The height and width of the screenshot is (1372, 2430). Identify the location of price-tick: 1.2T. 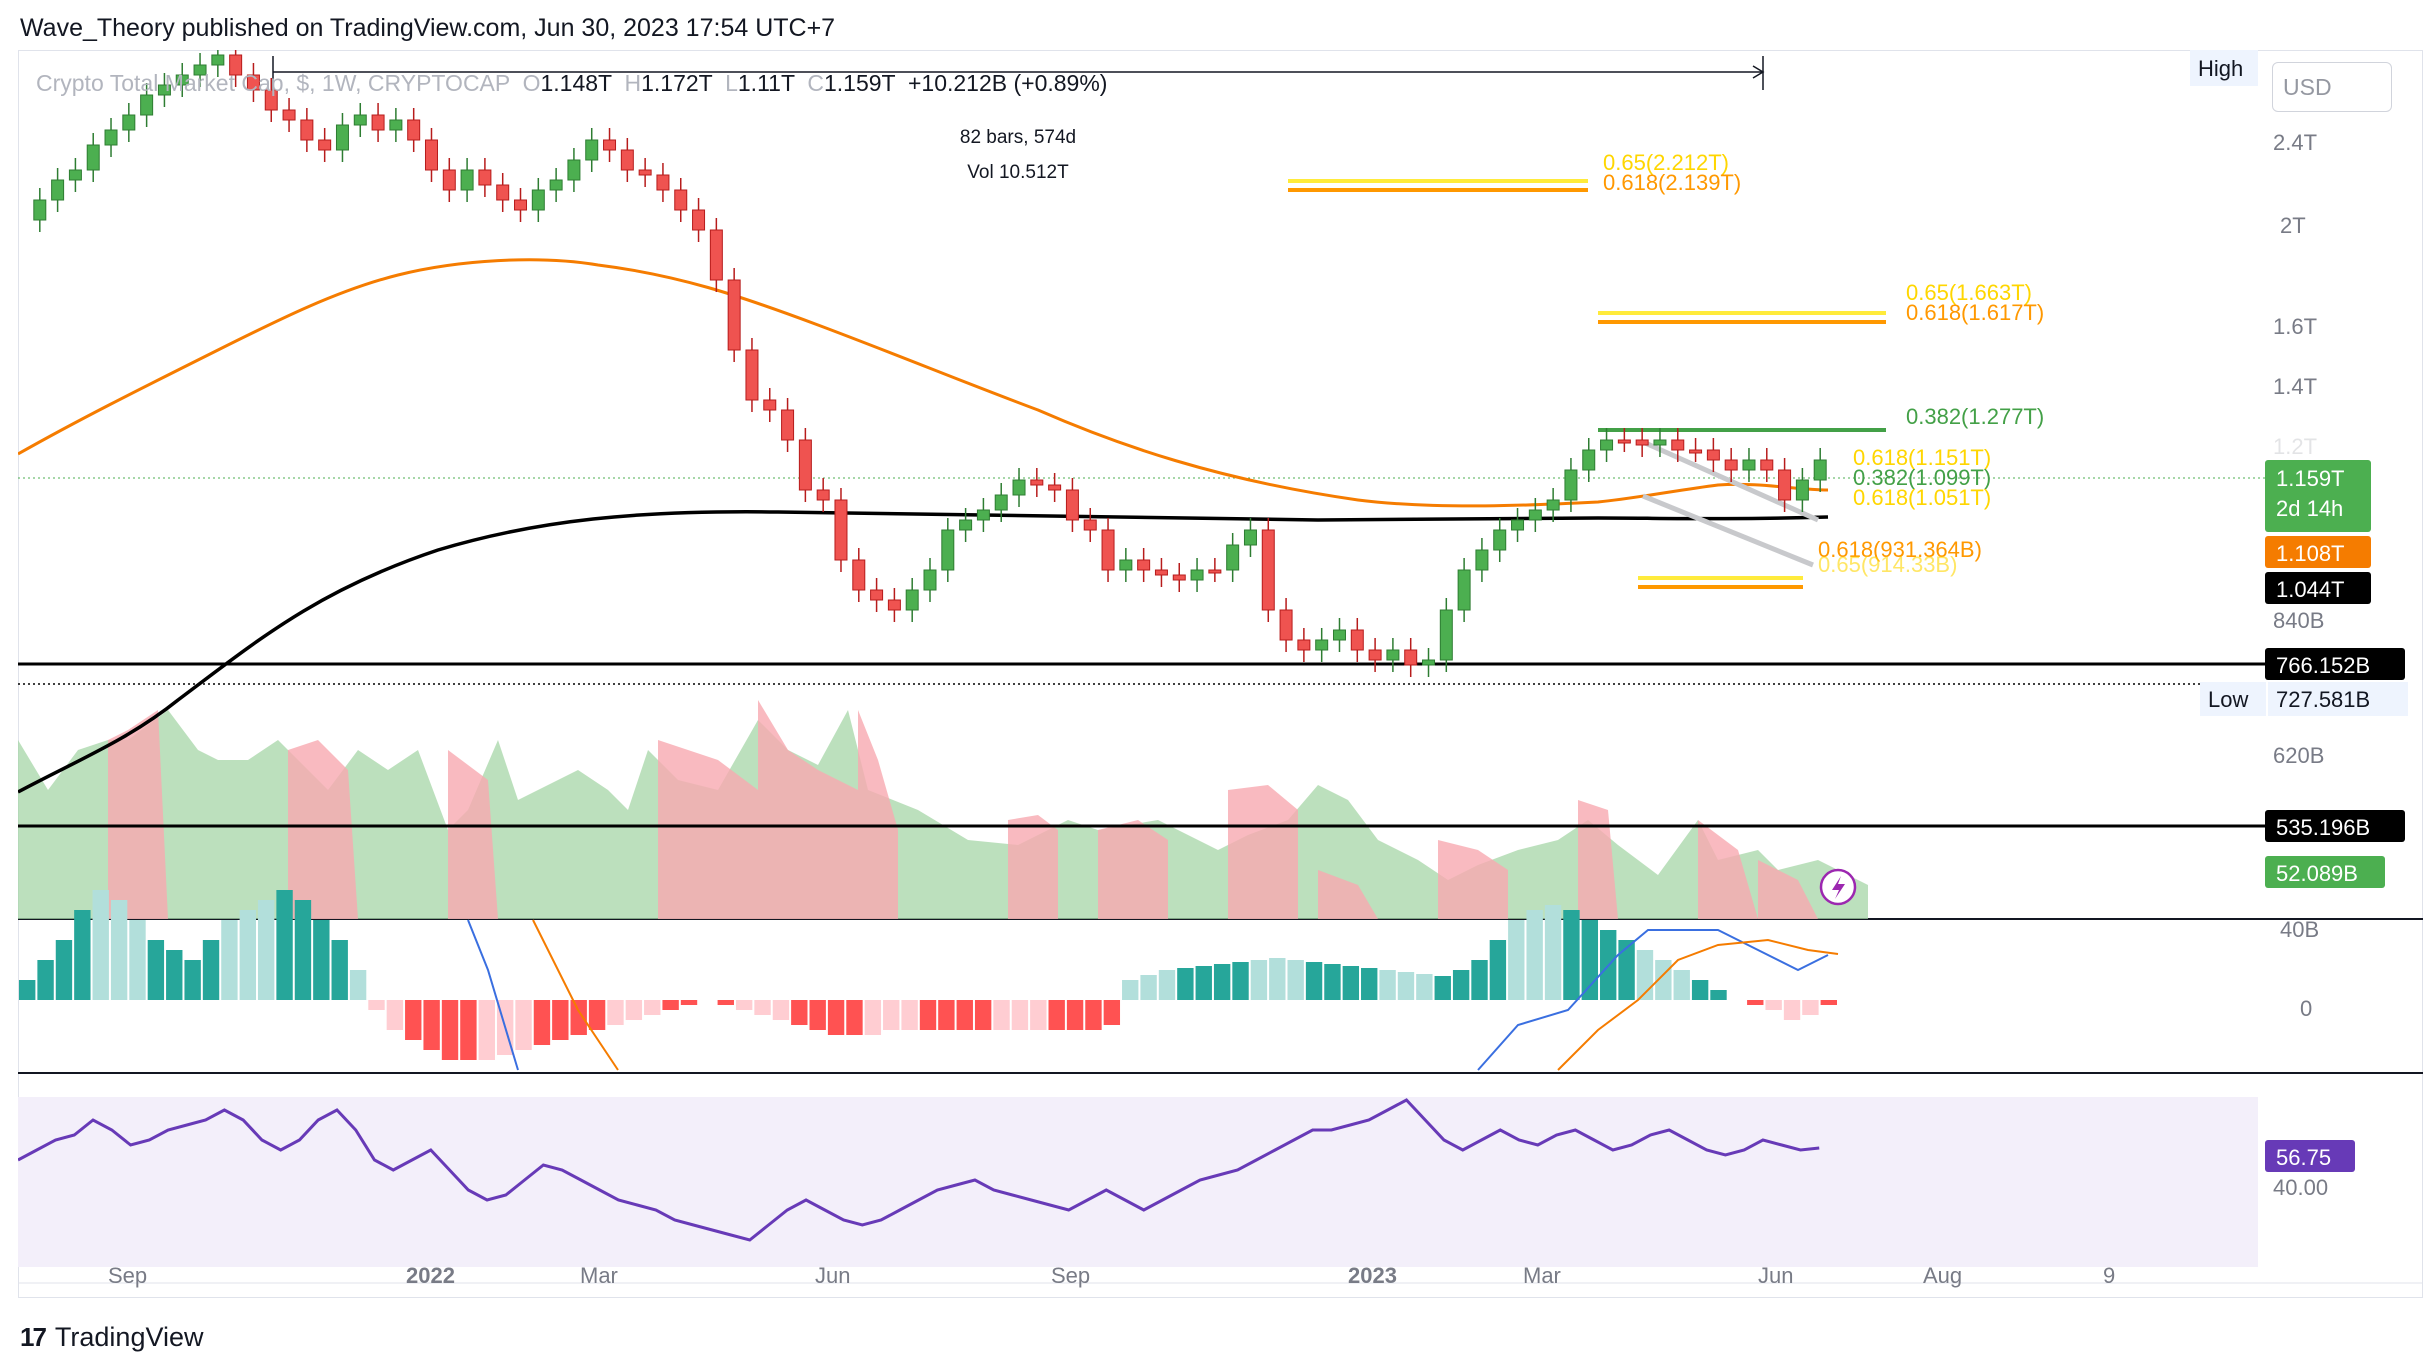
(2295, 446).